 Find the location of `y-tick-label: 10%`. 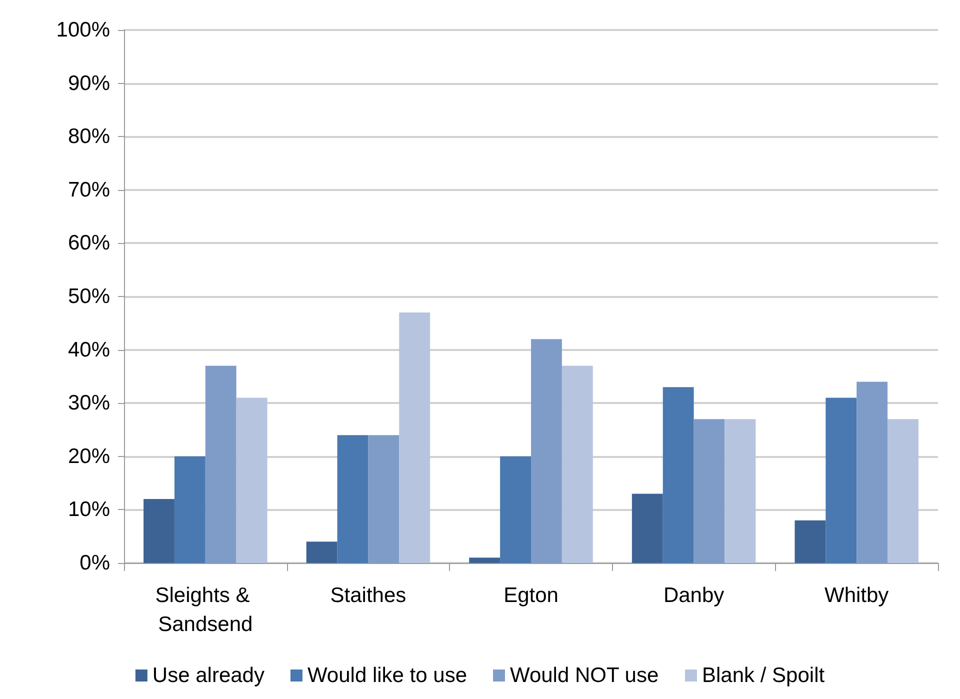

y-tick-label: 10% is located at coordinates (89, 510).